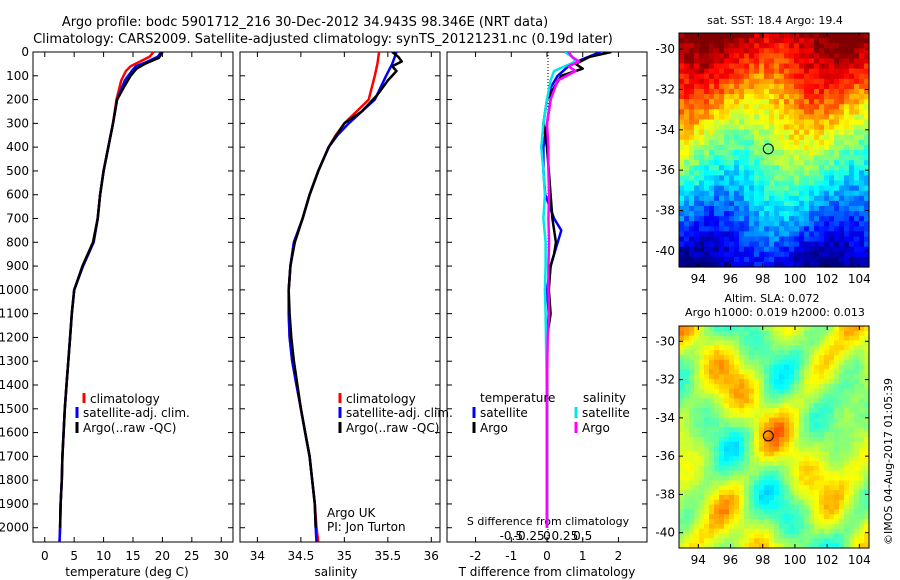 The width and height of the screenshot is (900, 580). I want to click on x-tick-label: 20, so click(162, 556).